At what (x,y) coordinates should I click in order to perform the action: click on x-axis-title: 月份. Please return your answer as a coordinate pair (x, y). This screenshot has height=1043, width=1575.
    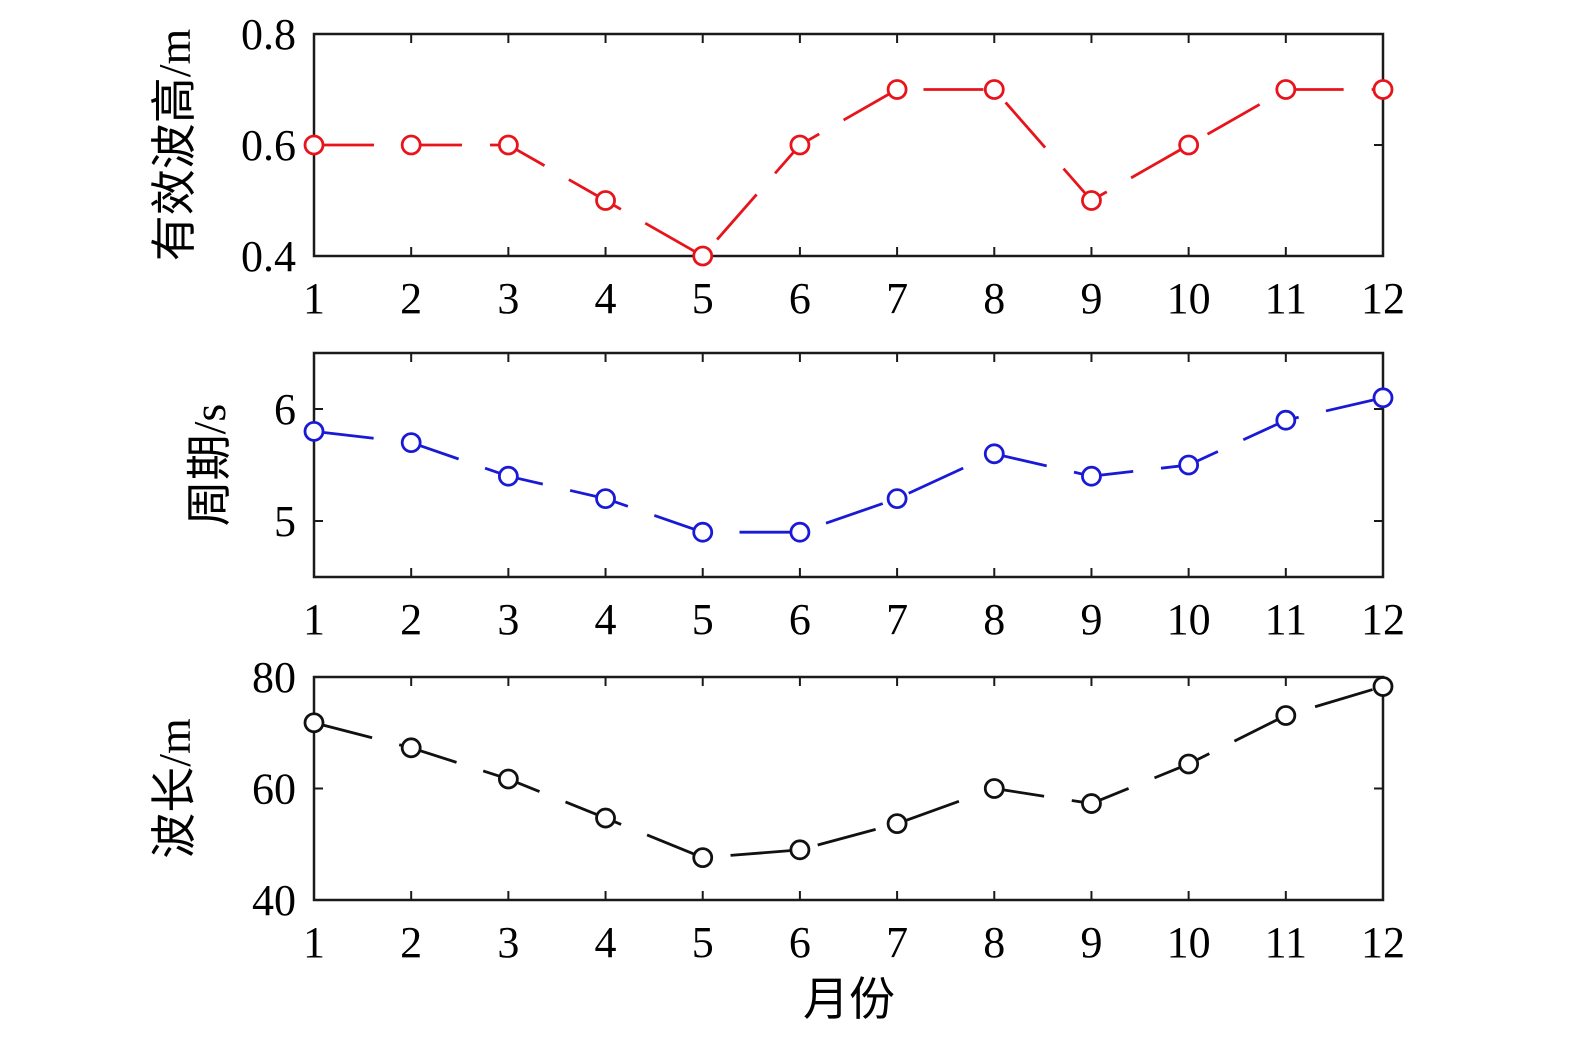
    Looking at the image, I should click on (849, 999).